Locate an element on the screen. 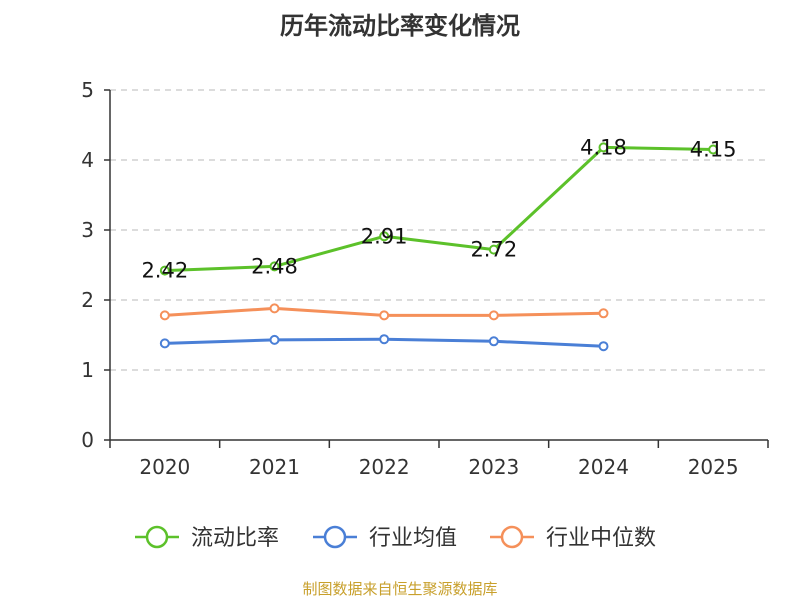  data-label: 2.42 is located at coordinates (164, 271).